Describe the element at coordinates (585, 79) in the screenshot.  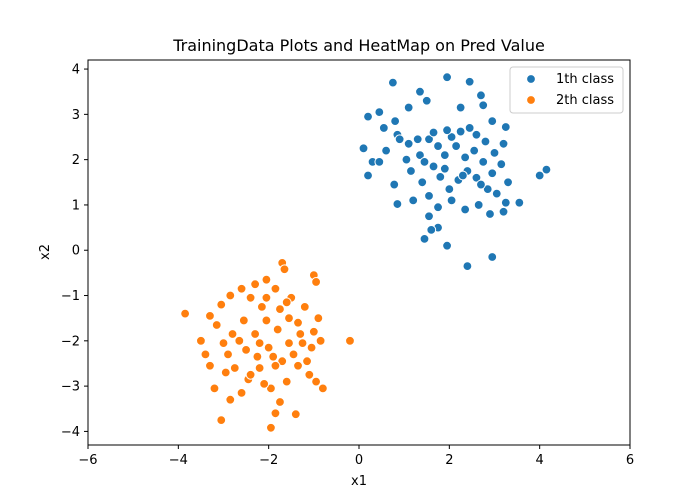
I see `legend-label-class-1: 1th class` at that location.